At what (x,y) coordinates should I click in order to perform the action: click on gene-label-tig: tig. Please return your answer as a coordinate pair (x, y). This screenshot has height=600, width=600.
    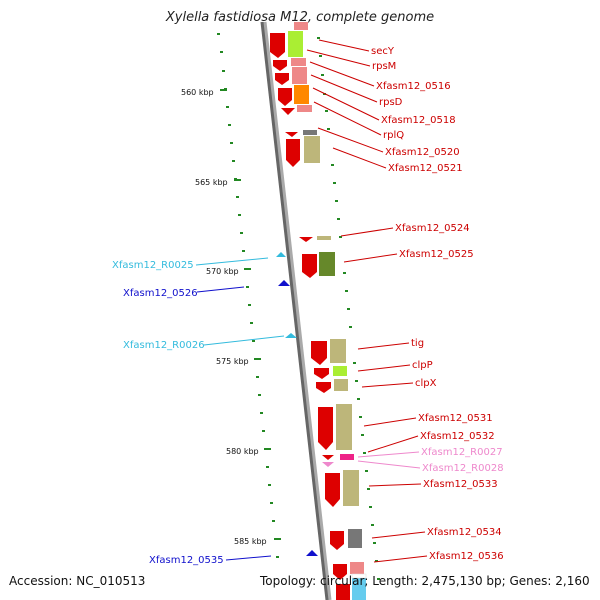
    Looking at the image, I should click on (417, 343).